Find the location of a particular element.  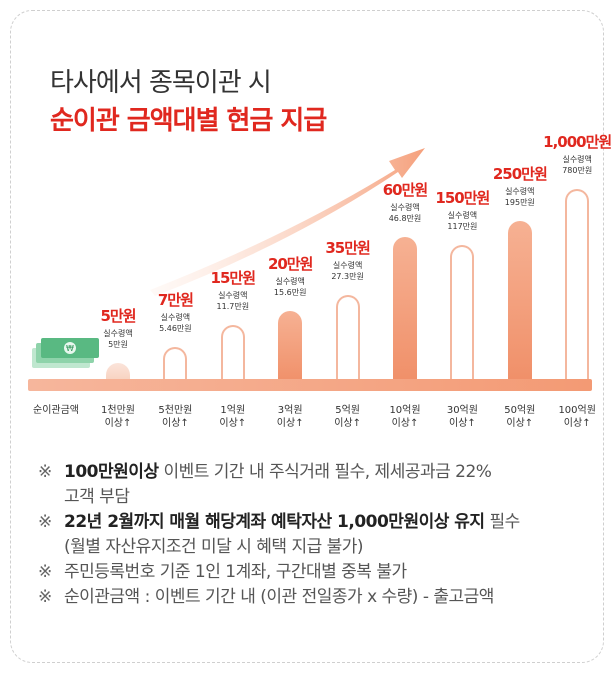

note-3: ※ 주민등록번호 기준 1인 1계좌, 구간대별 중복 불가 is located at coordinates (318, 572).